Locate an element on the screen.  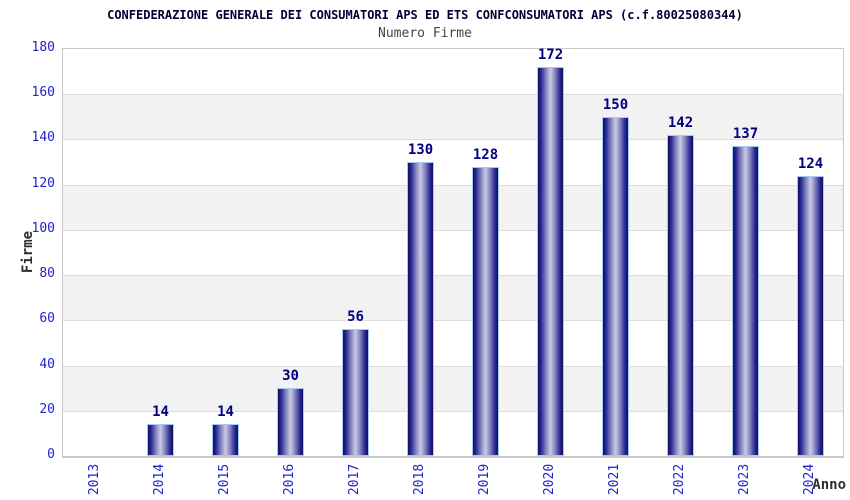
x-tick-label: 2021 is located at coordinates (614, 479).